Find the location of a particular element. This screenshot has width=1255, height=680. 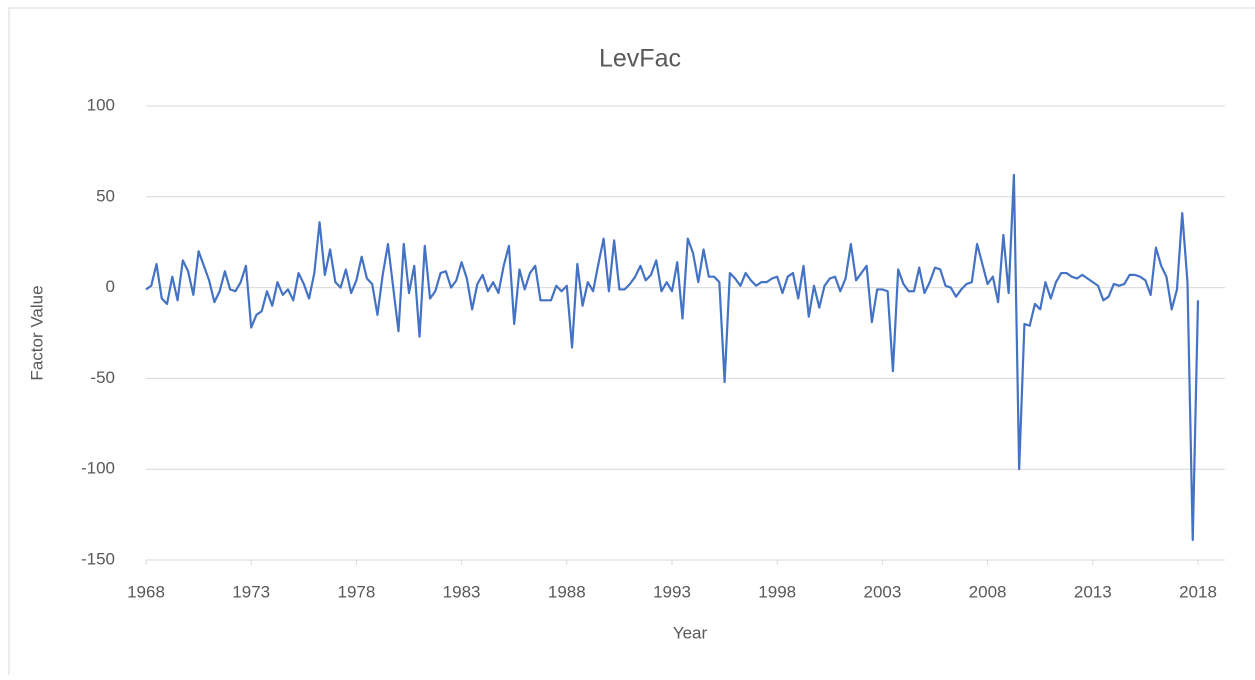

x-tick-label: 2018 is located at coordinates (1198, 591).